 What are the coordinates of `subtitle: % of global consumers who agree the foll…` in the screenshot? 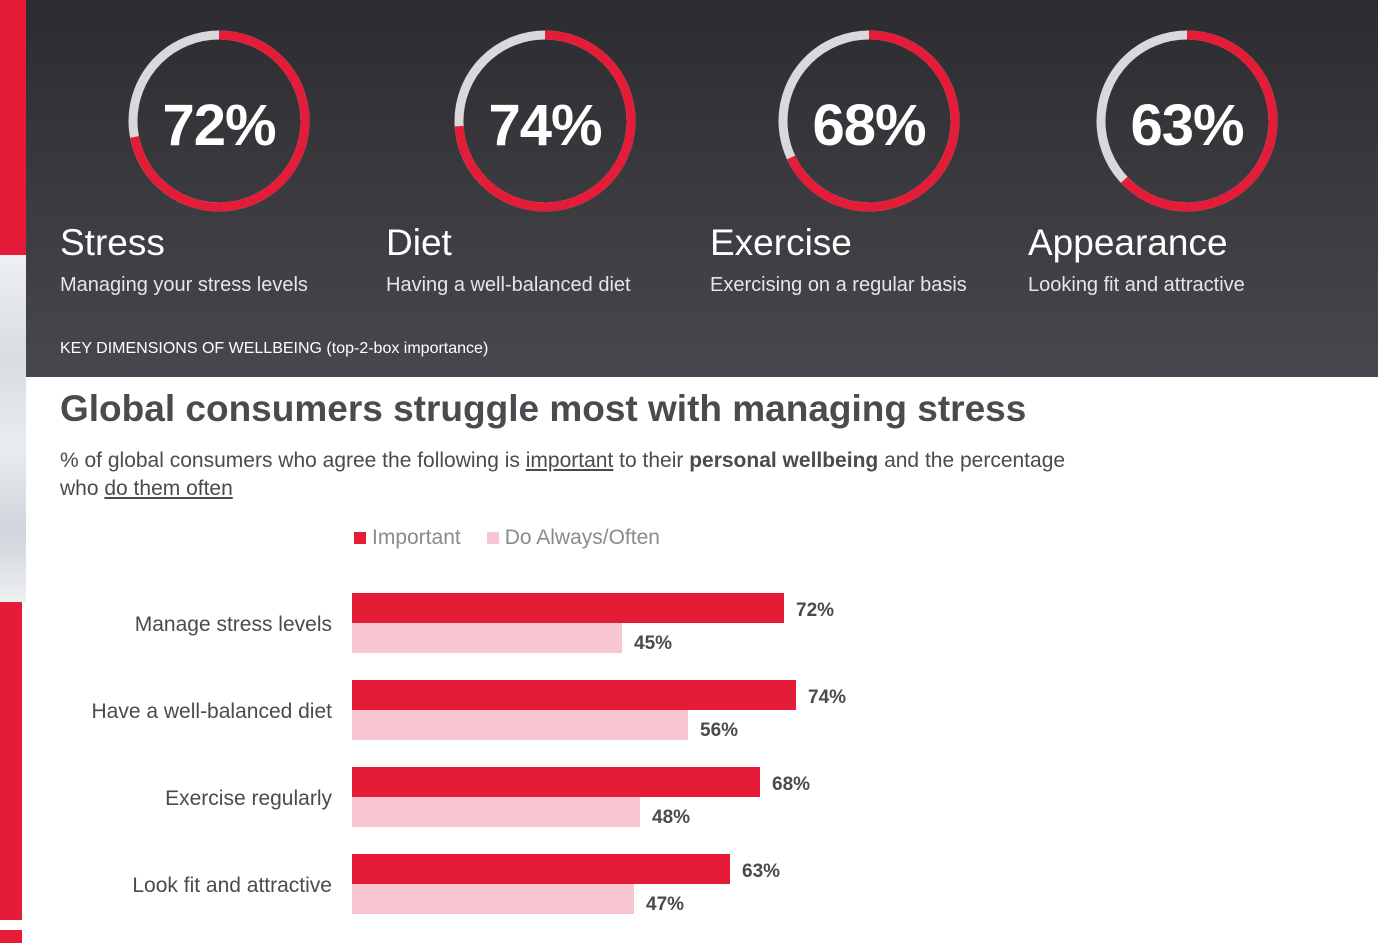 It's located at (580, 475).